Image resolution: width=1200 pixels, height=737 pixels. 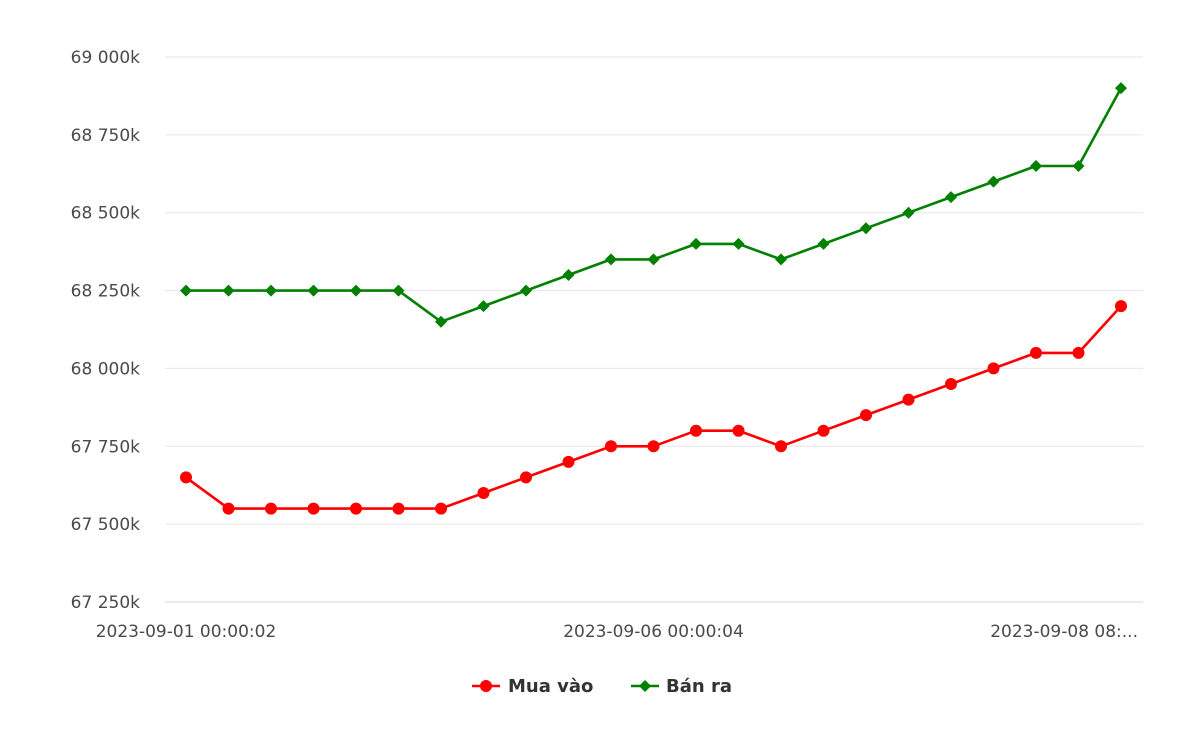 I want to click on legend-item-ban-ra: Bán ra, so click(x=681, y=686).